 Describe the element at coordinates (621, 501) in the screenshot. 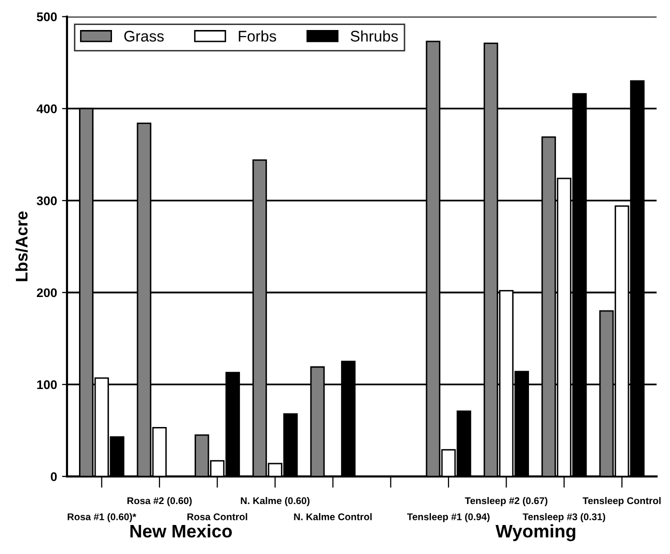

I see `x-tick-label: Tensleep Control` at that location.